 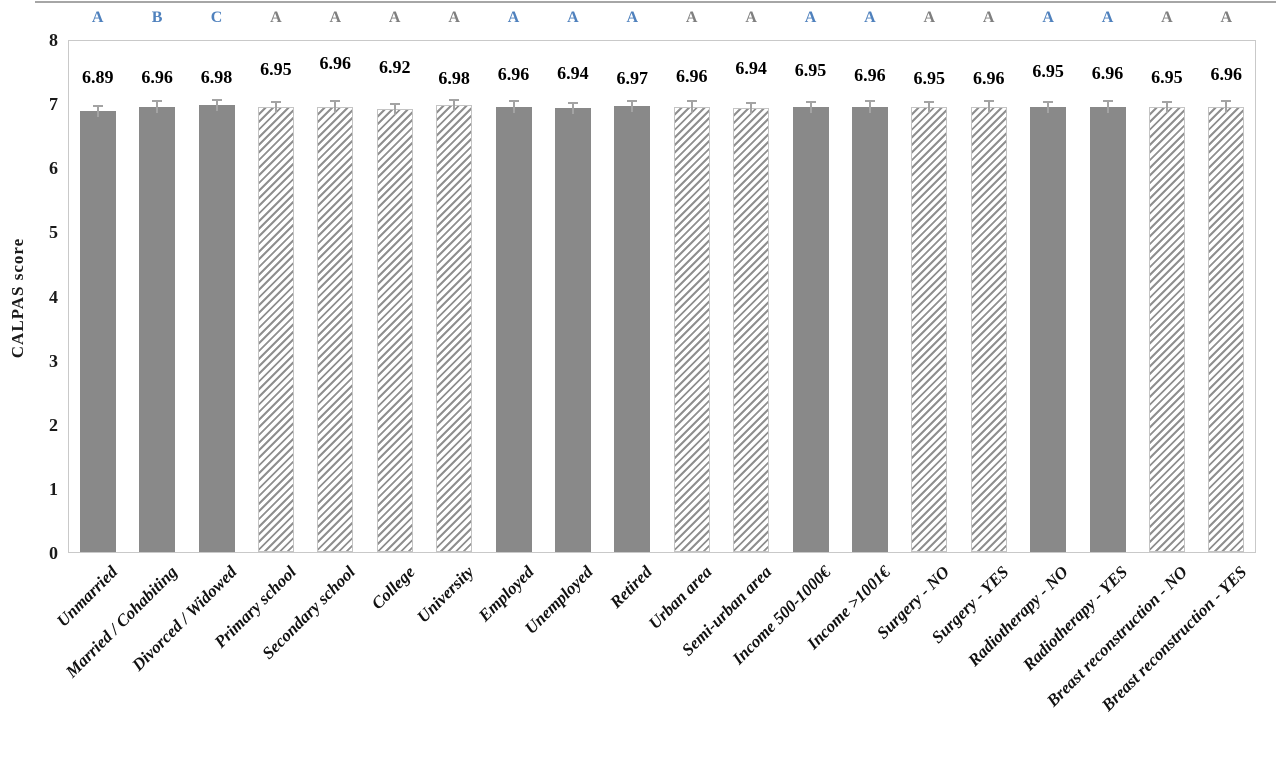 I want to click on bar-value-label: 6.94, so click(x=751, y=68).